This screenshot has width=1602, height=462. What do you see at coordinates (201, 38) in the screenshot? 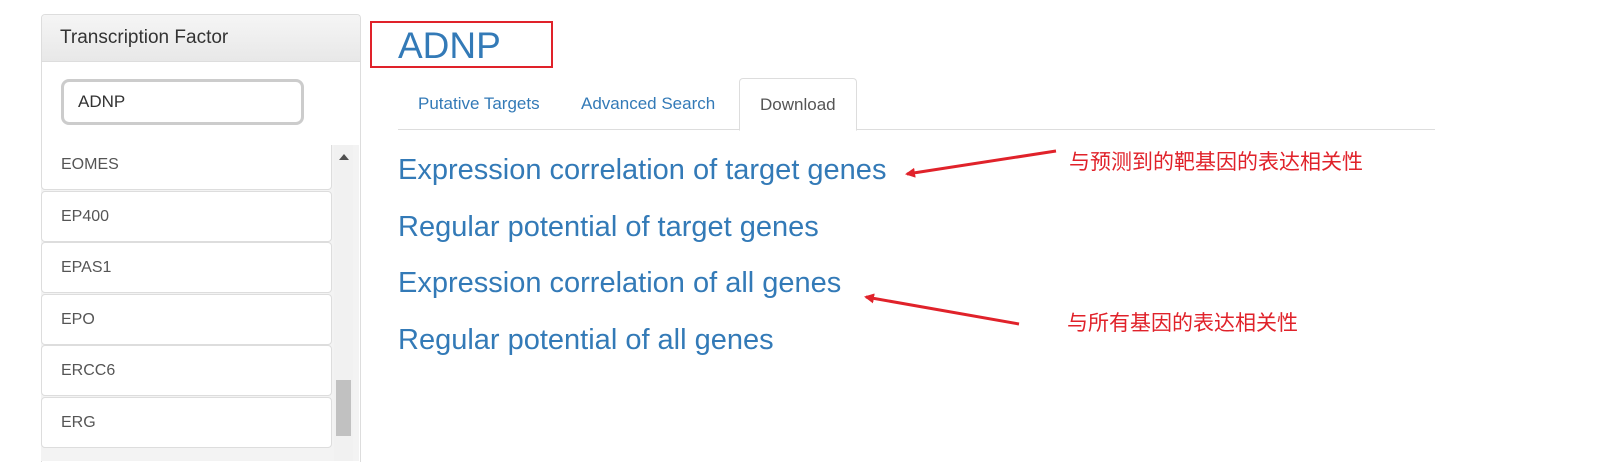
I see `panel-header: Transcription Factor` at bounding box center [201, 38].